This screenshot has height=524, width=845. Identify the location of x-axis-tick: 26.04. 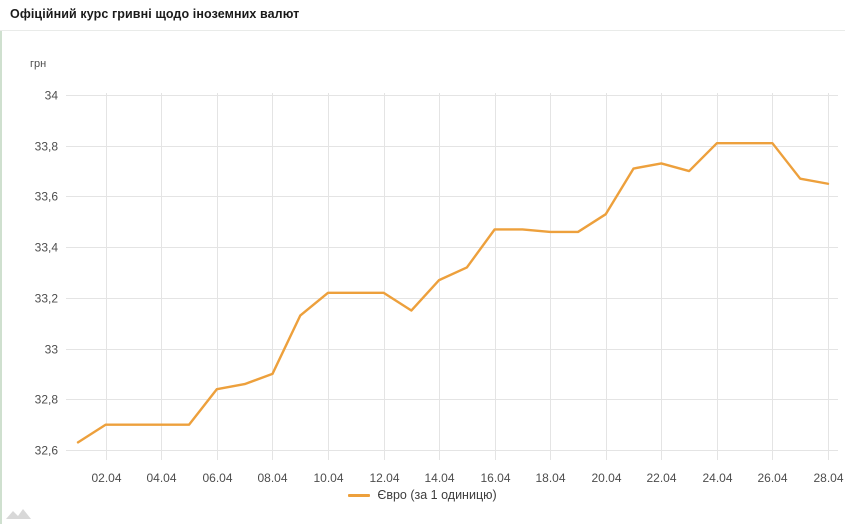
(772, 478).